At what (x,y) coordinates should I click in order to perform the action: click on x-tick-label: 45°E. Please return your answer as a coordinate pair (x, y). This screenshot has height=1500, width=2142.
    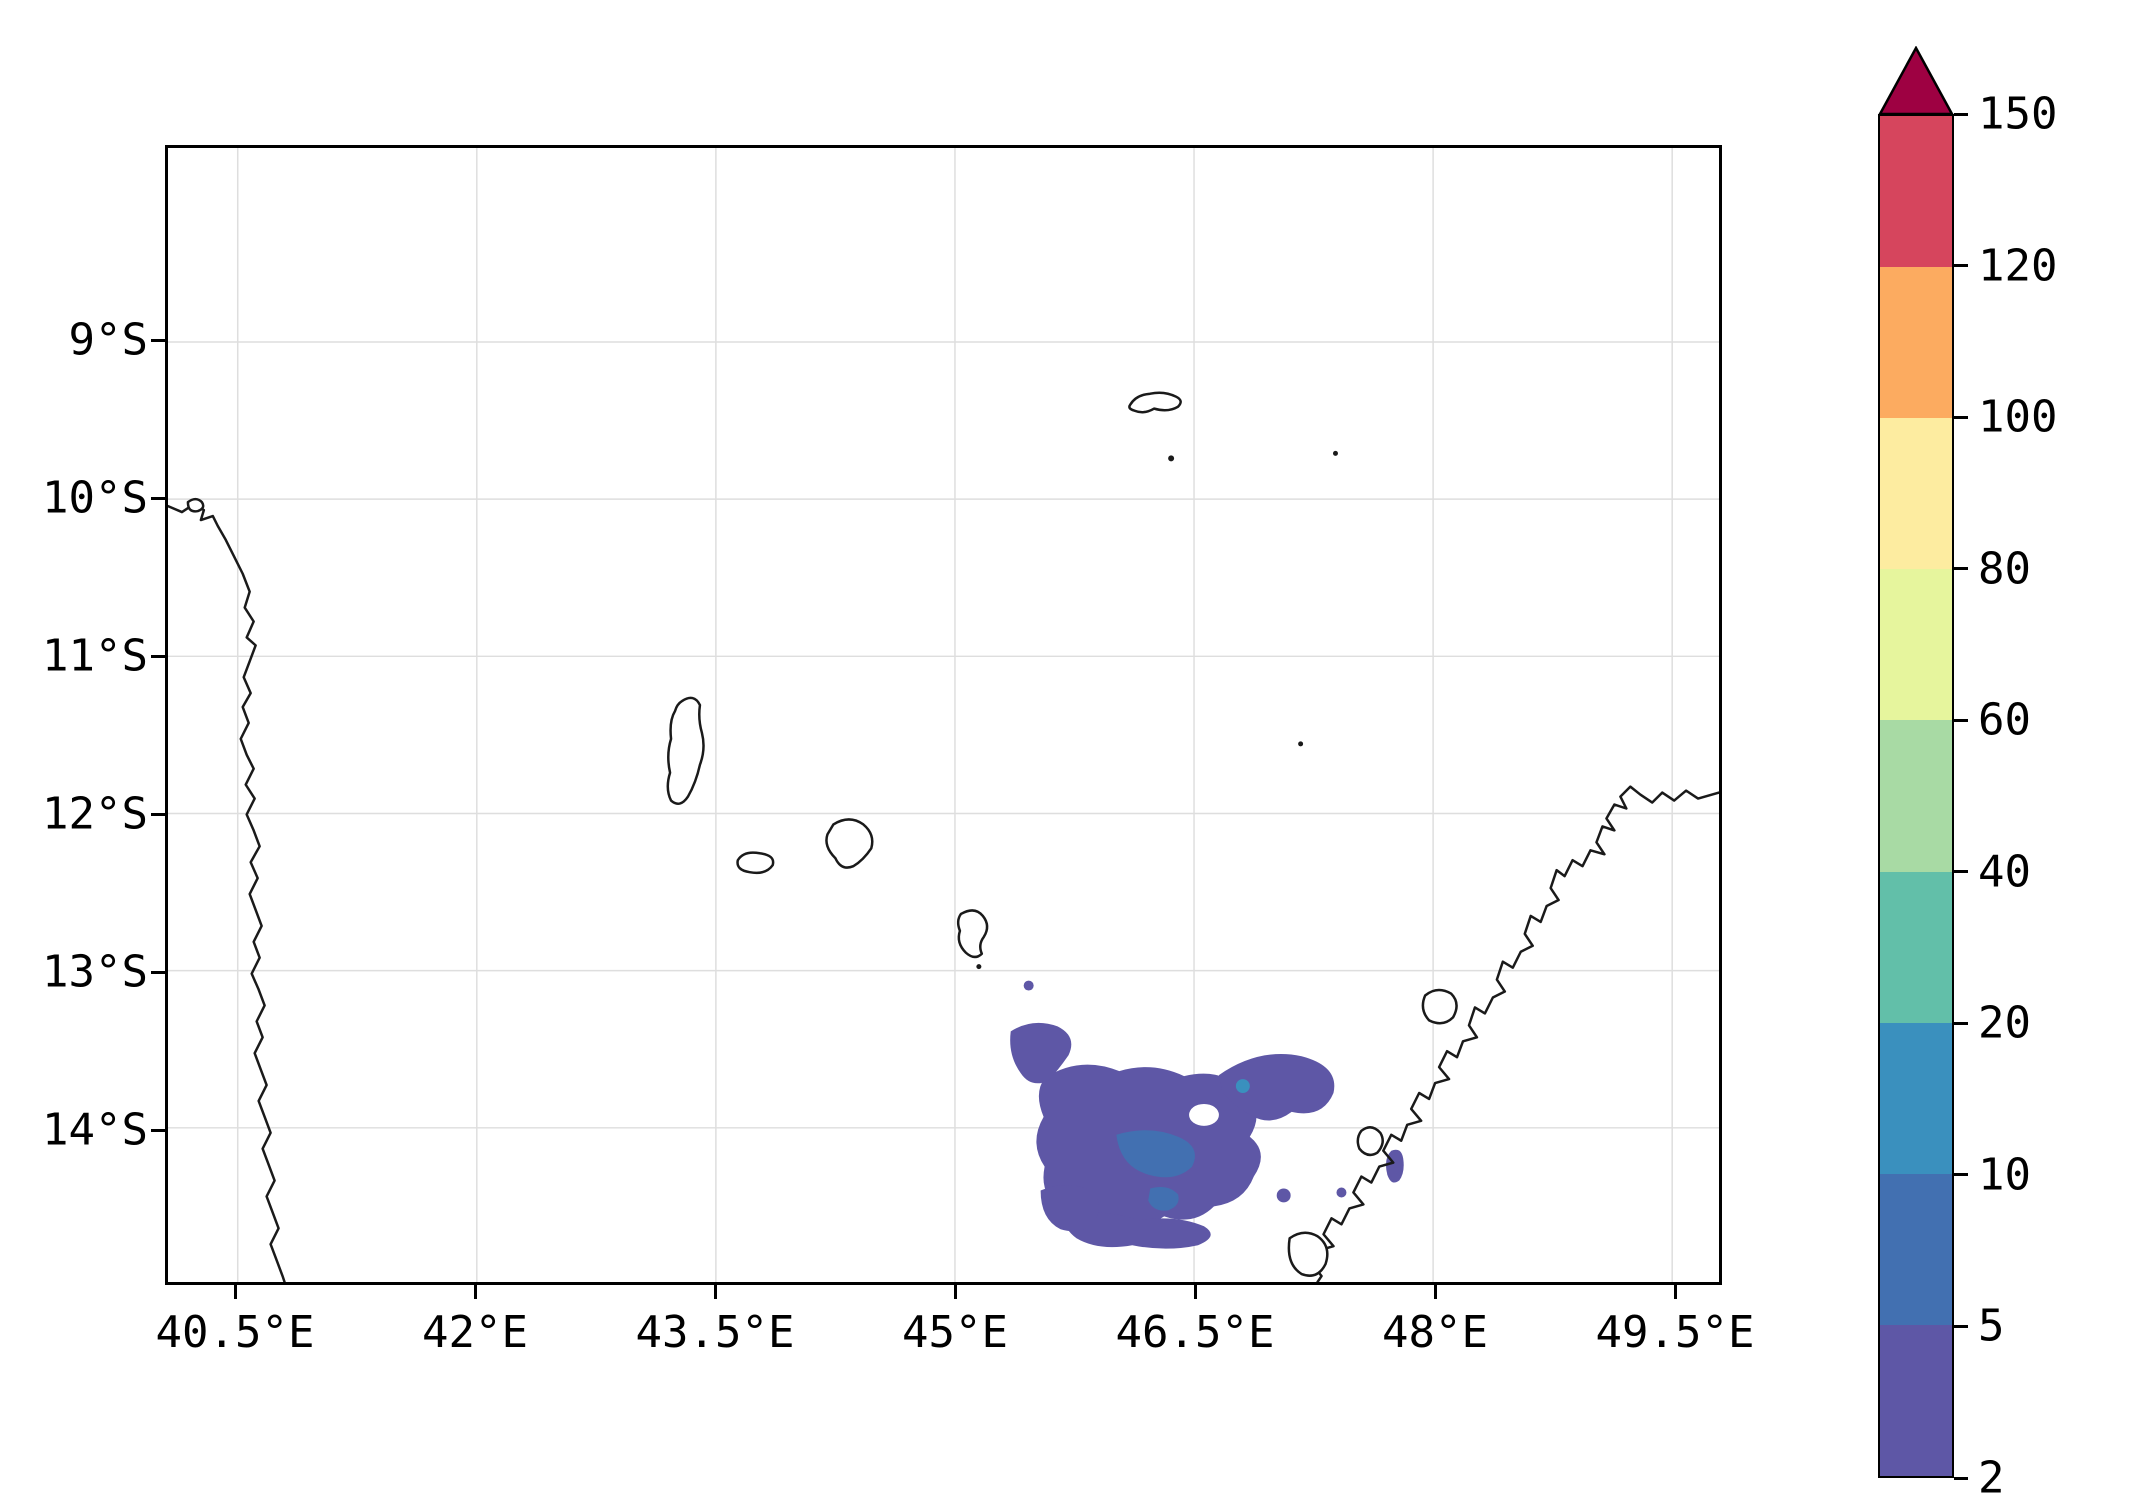
    Looking at the image, I should click on (955, 1332).